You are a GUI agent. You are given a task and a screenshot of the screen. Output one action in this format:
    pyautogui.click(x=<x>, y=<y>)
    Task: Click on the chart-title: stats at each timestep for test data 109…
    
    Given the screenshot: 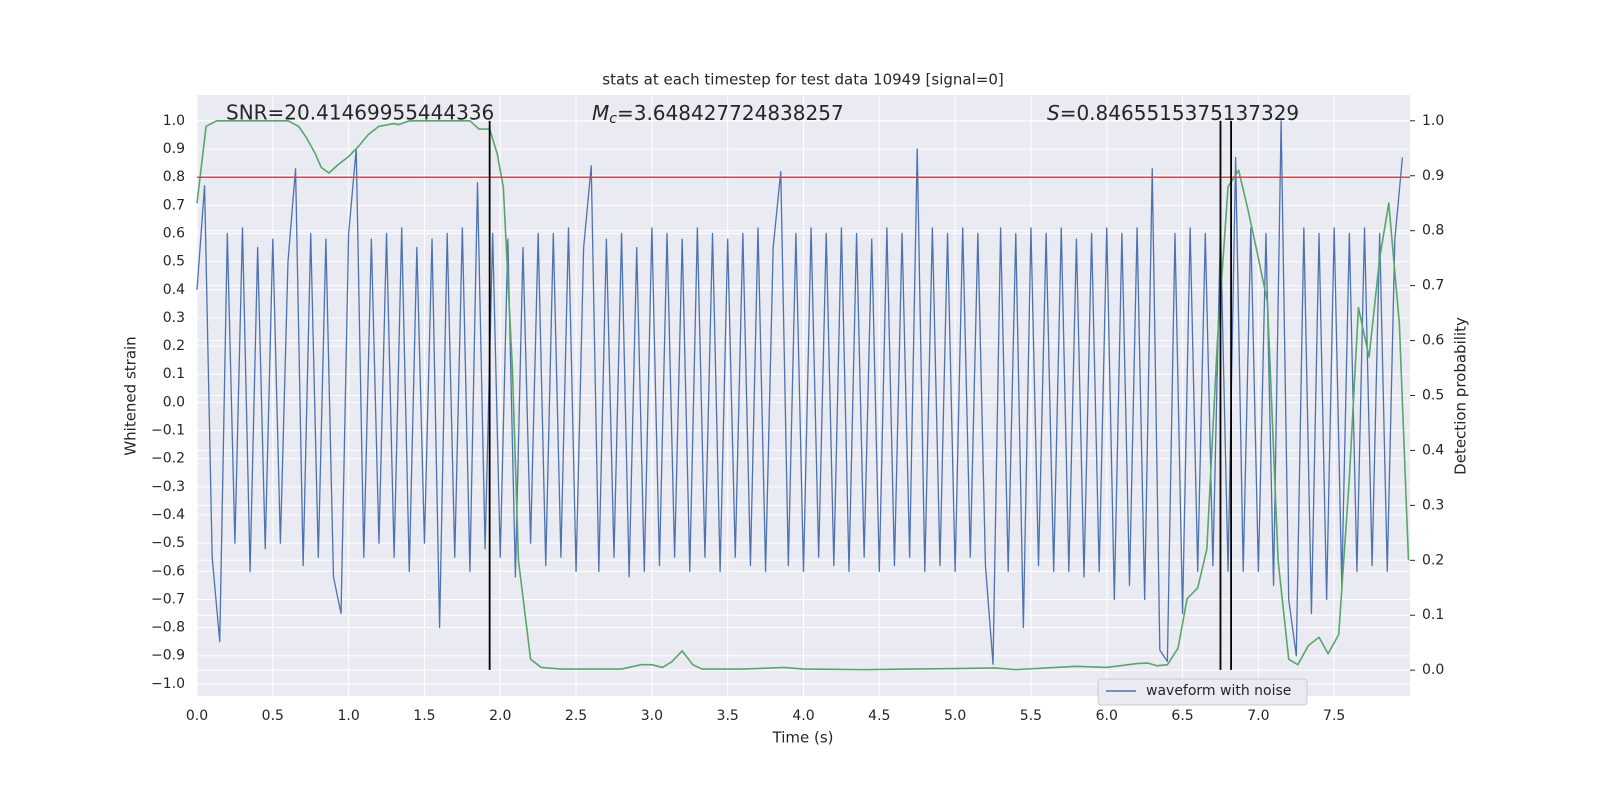 What is the action you would take?
    pyautogui.click(x=802, y=80)
    